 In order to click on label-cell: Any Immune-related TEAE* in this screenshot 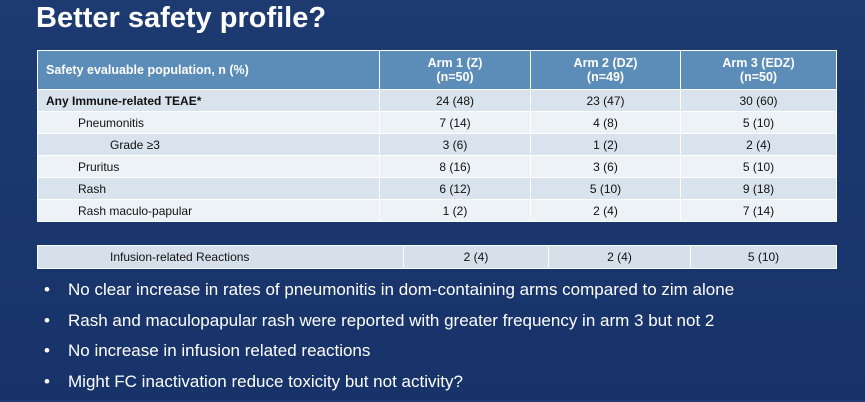, I will do `click(209, 101)`.